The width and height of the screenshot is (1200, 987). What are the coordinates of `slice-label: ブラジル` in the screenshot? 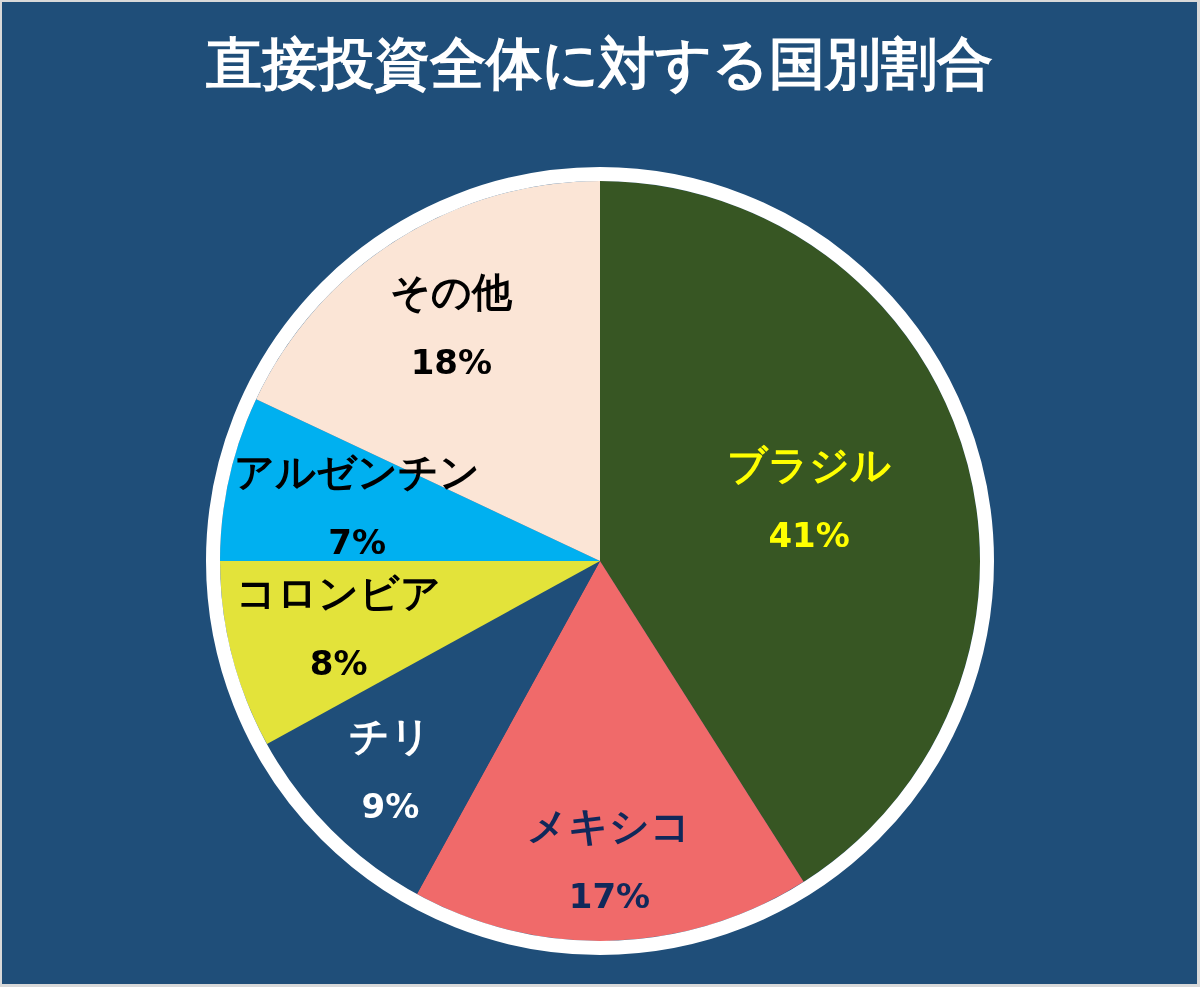 It's located at (809, 465).